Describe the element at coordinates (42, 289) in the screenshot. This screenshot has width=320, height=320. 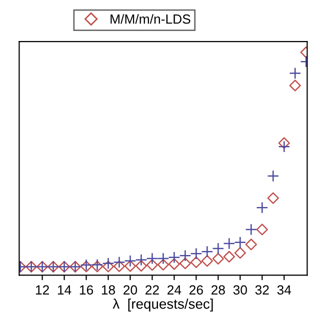
I see `x-tick-label: 12` at that location.